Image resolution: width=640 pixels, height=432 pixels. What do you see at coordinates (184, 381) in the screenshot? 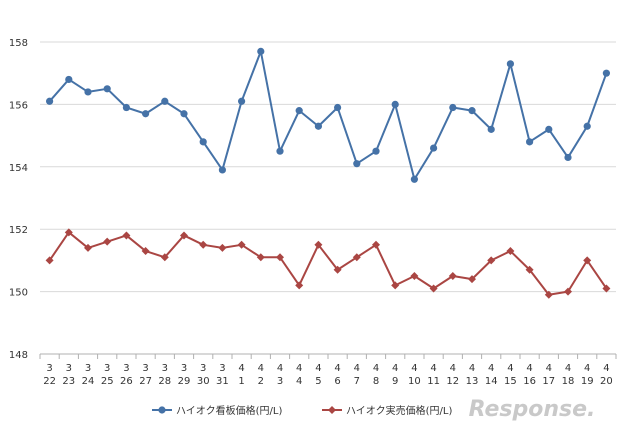
I see `x-tick-label-day: 29` at bounding box center [184, 381].